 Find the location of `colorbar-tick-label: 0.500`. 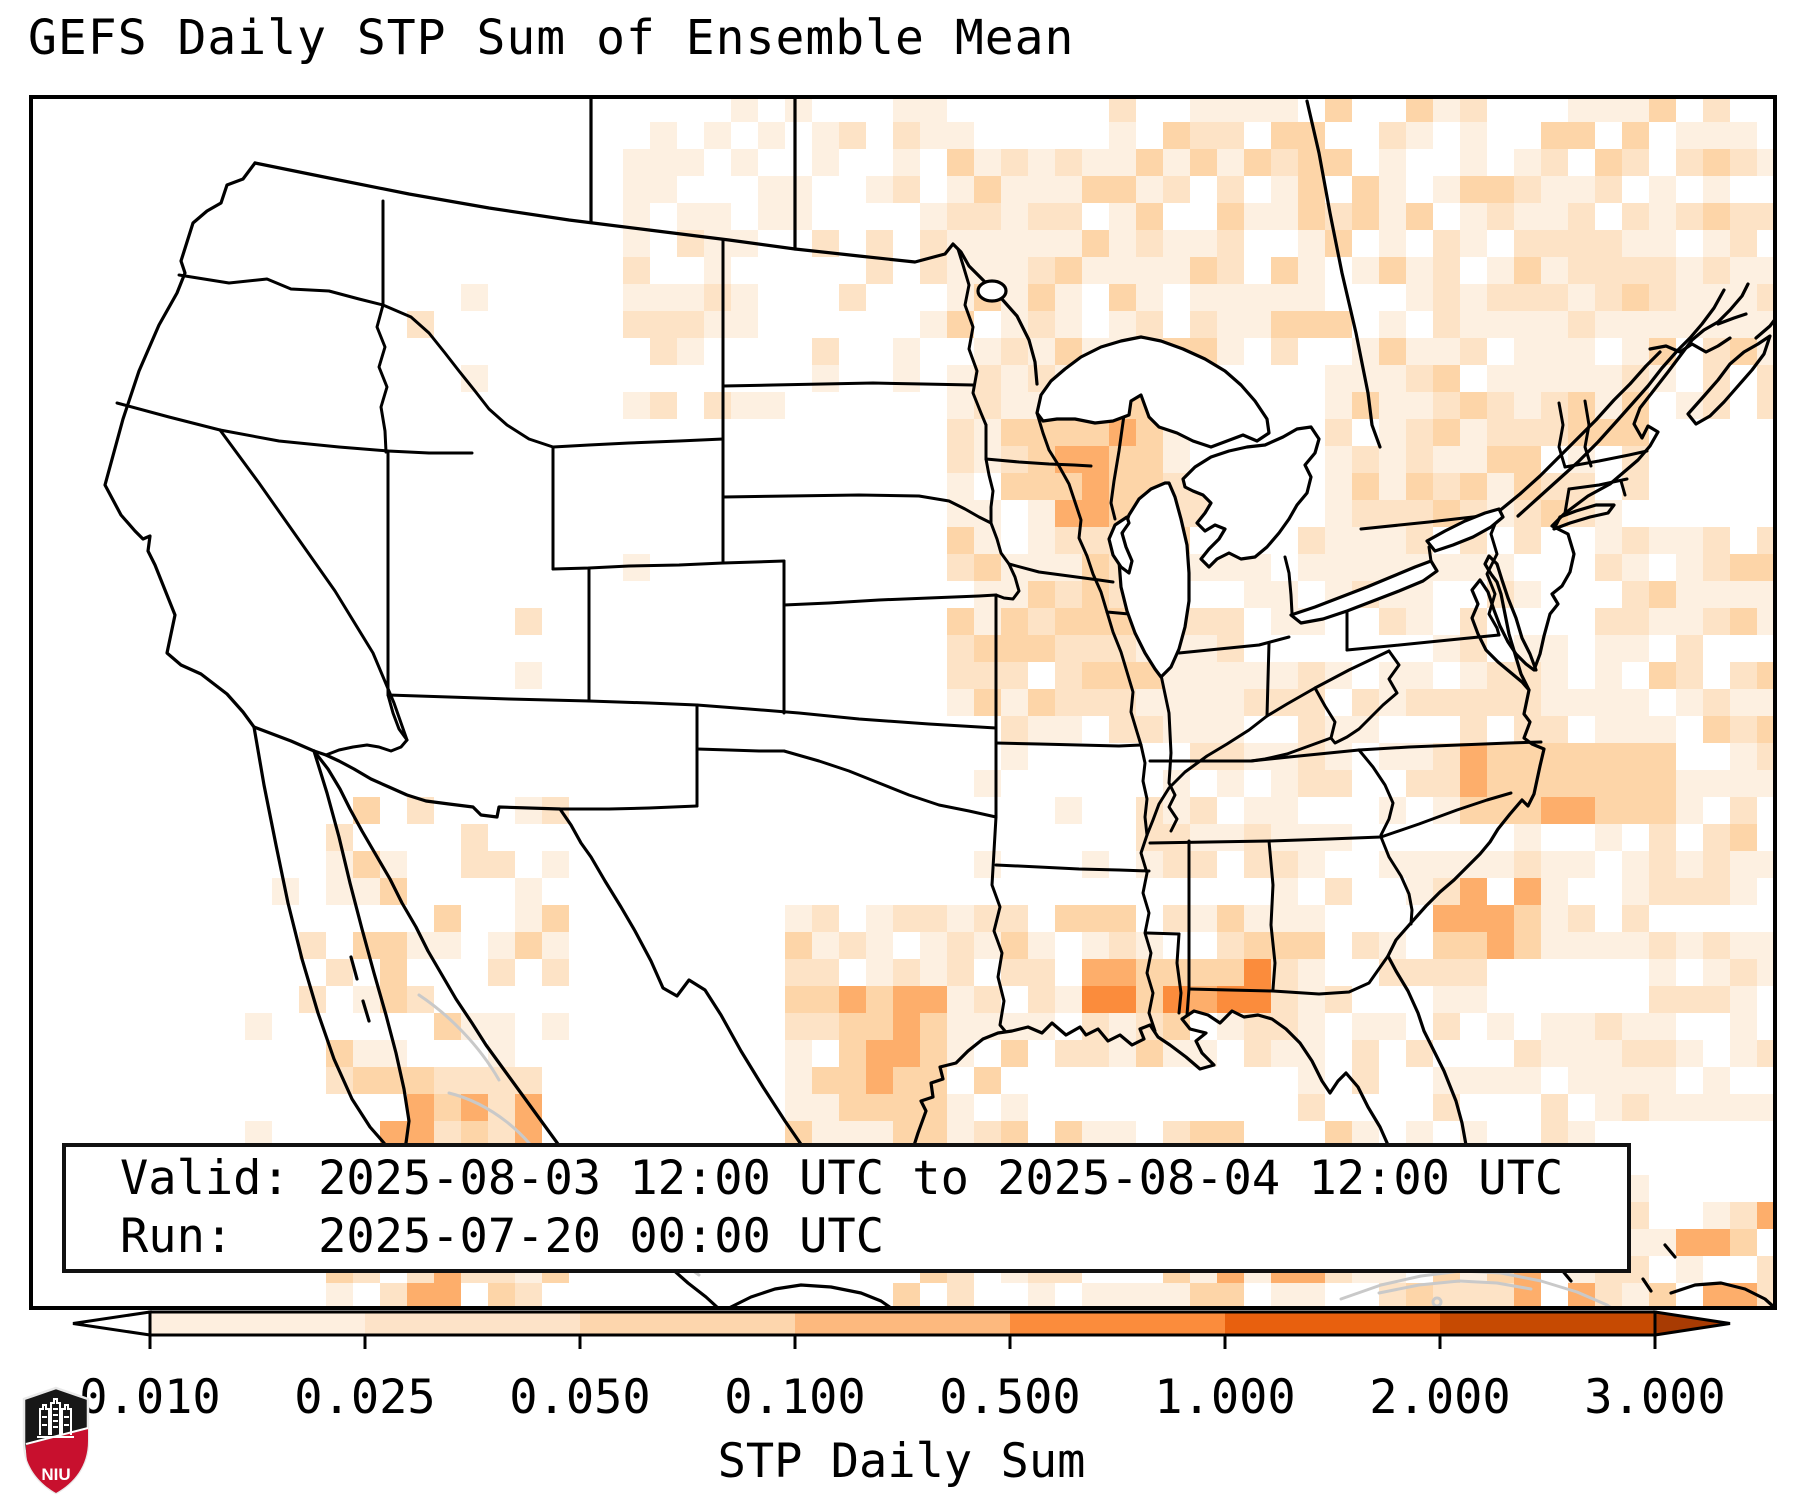

colorbar-tick-label: 0.500 is located at coordinates (1009, 1397).